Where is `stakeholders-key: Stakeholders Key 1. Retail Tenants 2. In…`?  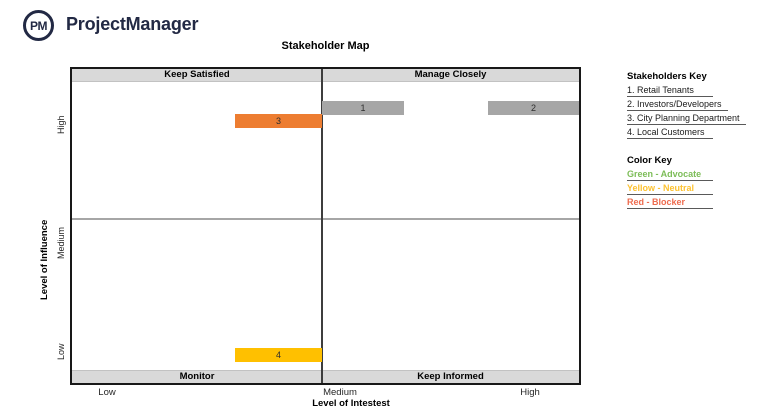
stakeholders-key: Stakeholders Key 1. Retail Tenants 2. In… is located at coordinates (694, 105).